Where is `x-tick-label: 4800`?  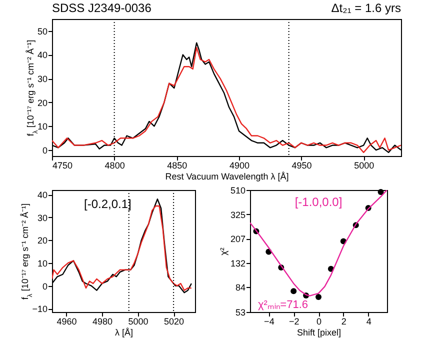 x-tick-label: 4800 is located at coordinates (114, 165).